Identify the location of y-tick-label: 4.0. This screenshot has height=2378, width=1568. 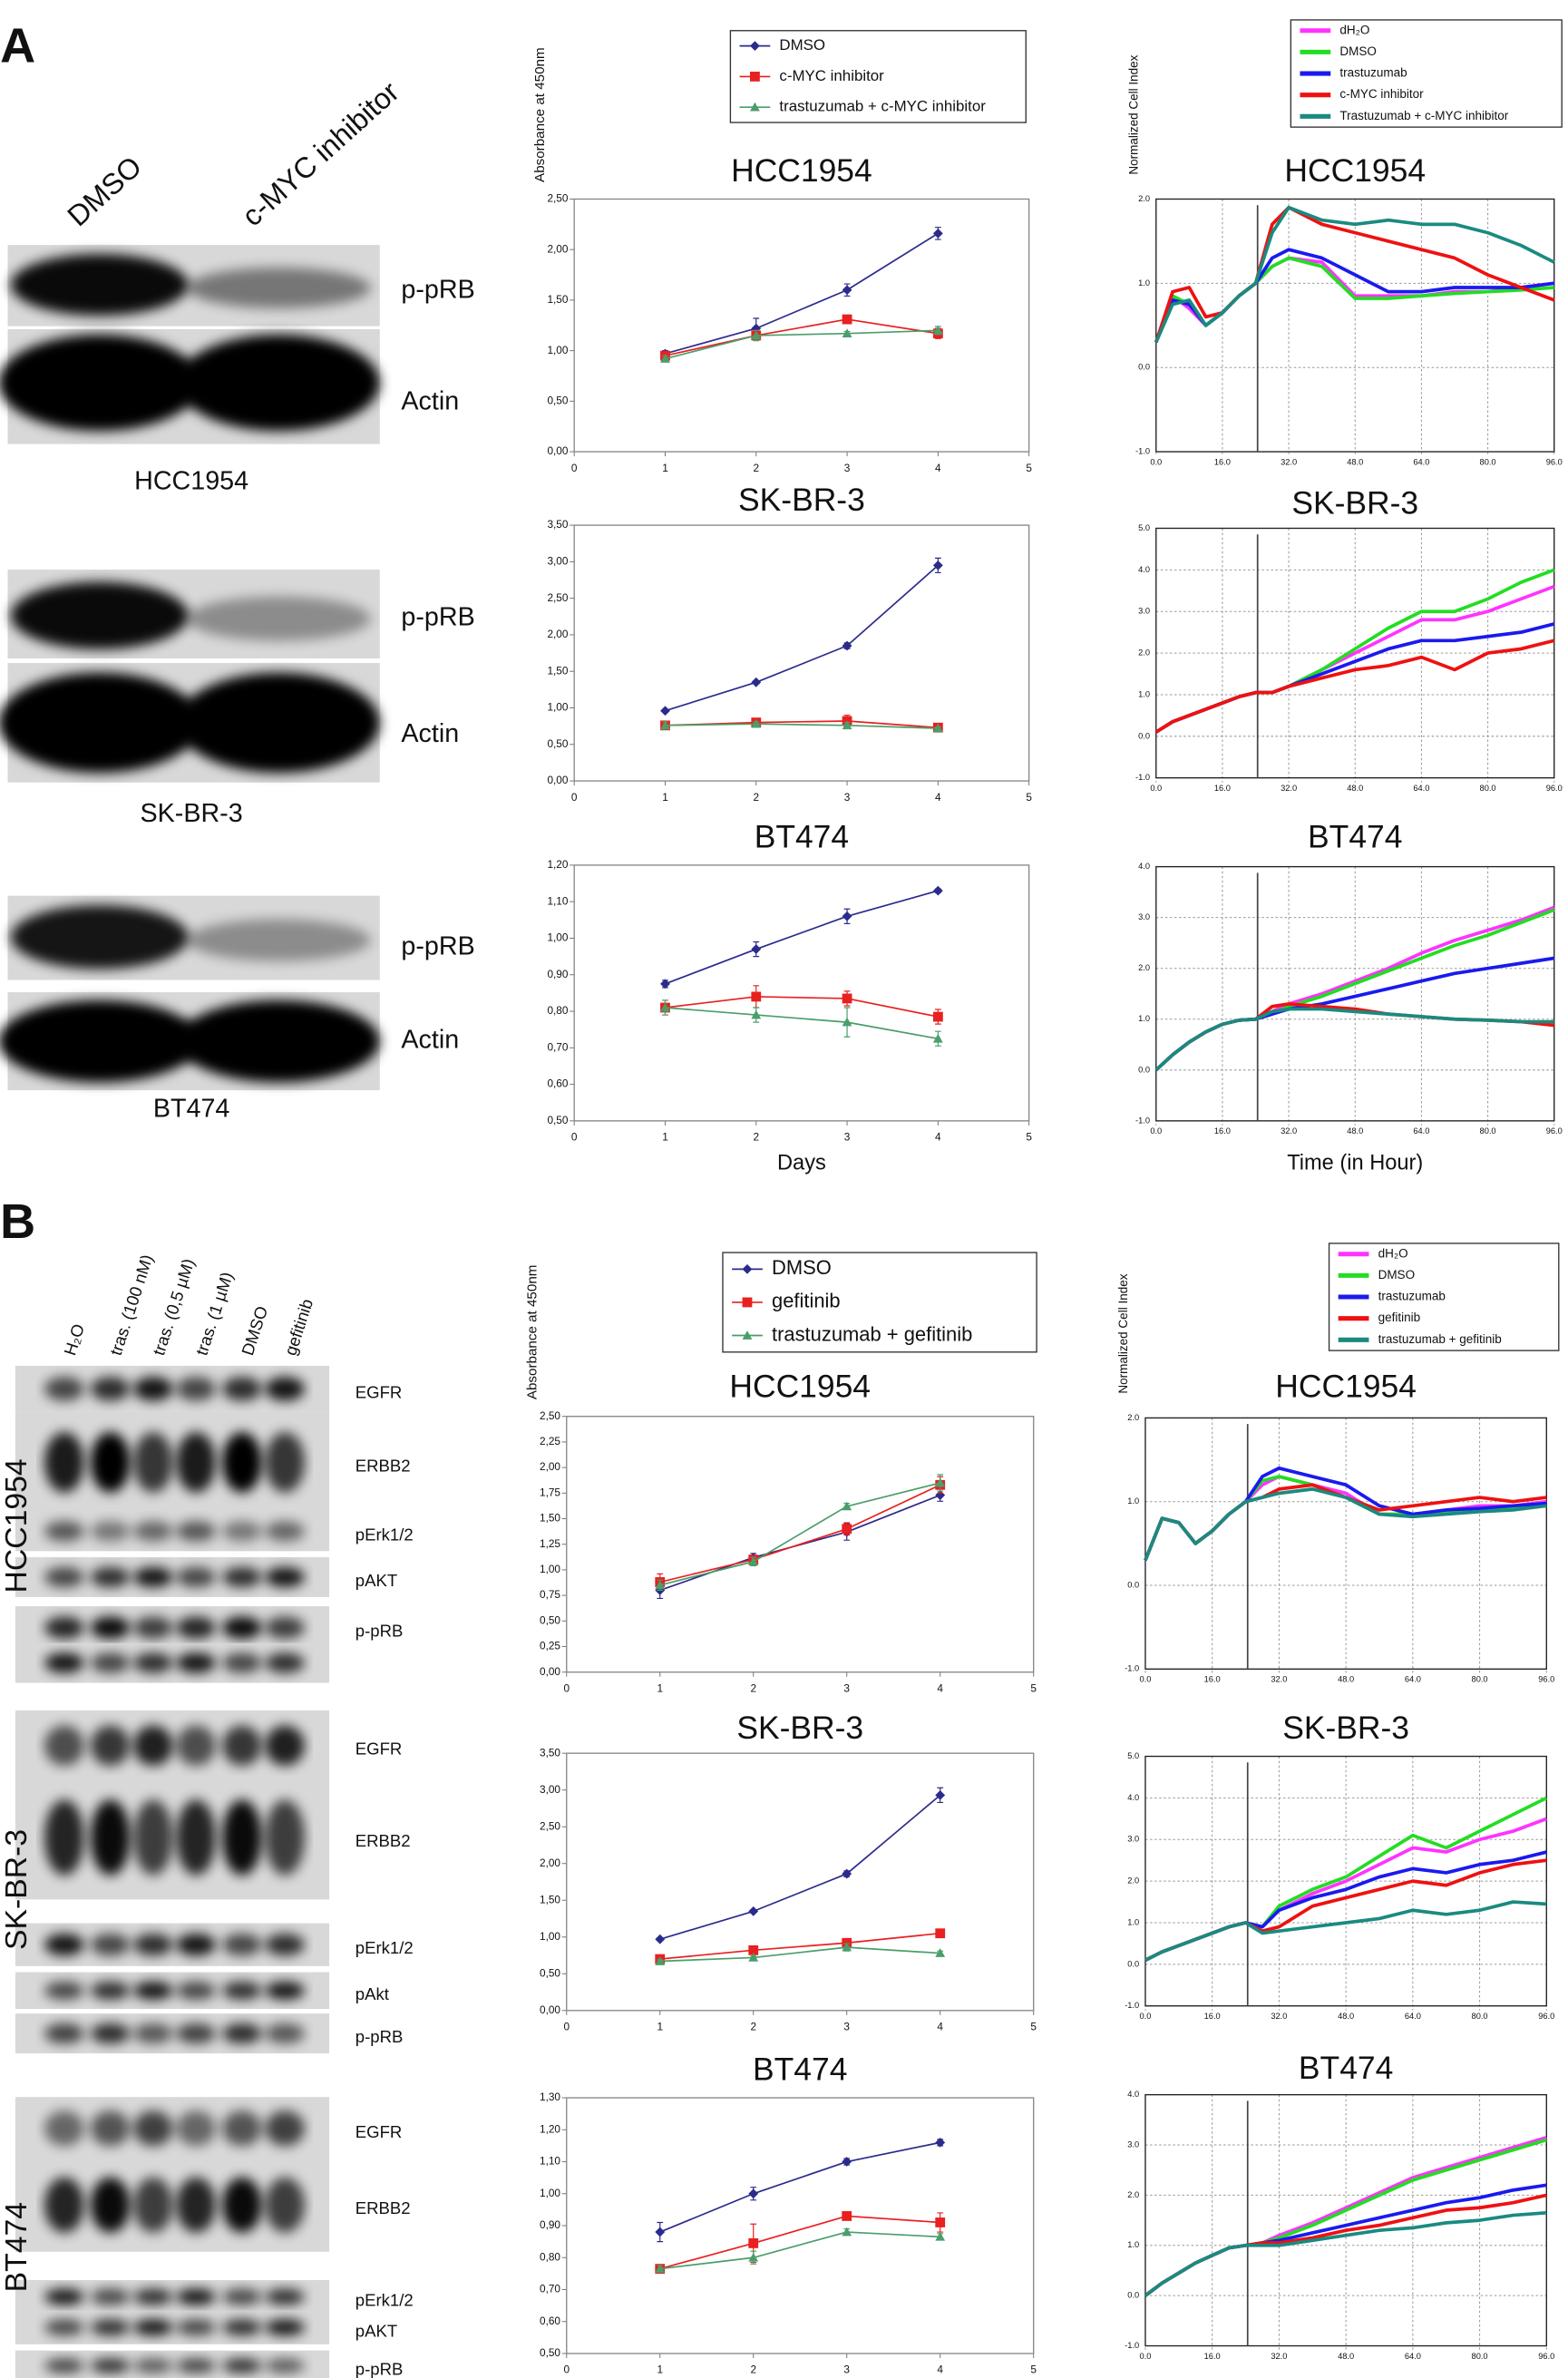
(1133, 2094).